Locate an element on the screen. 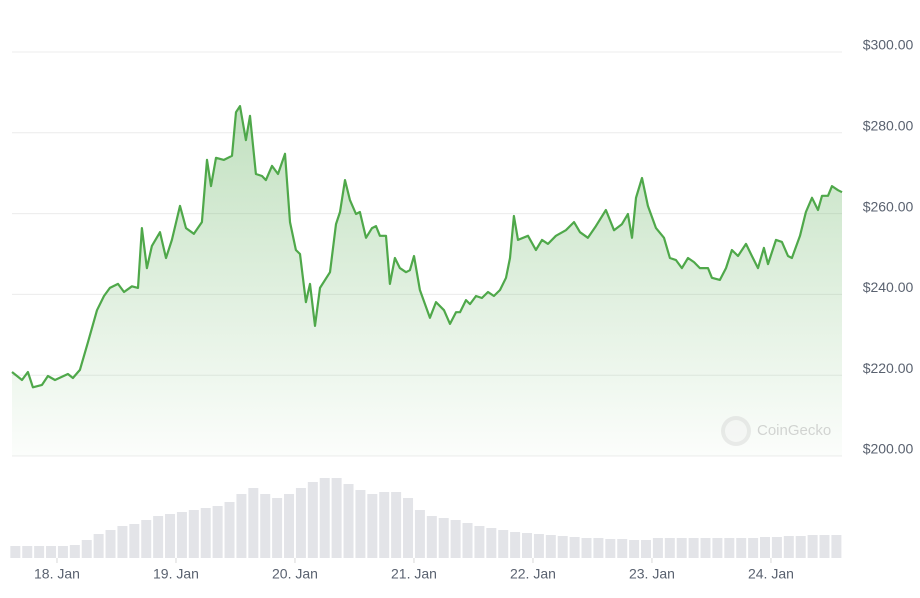 This screenshot has height=598, width=920. x-tick-label: 18. Jan is located at coordinates (57, 574).